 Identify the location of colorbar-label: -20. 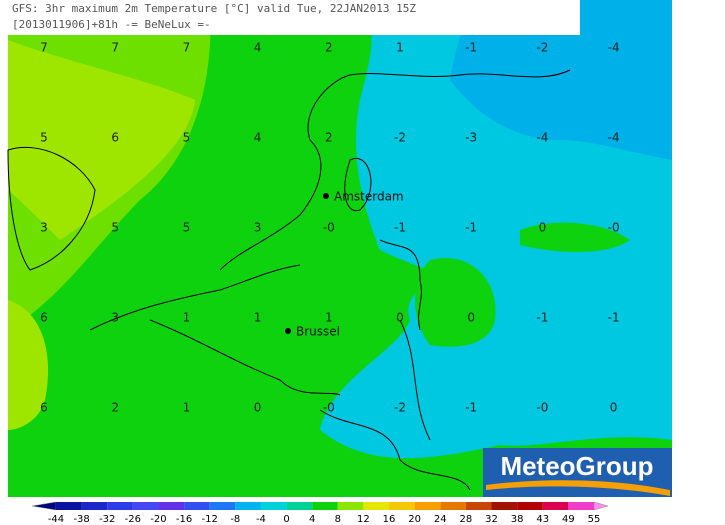
(158, 519).